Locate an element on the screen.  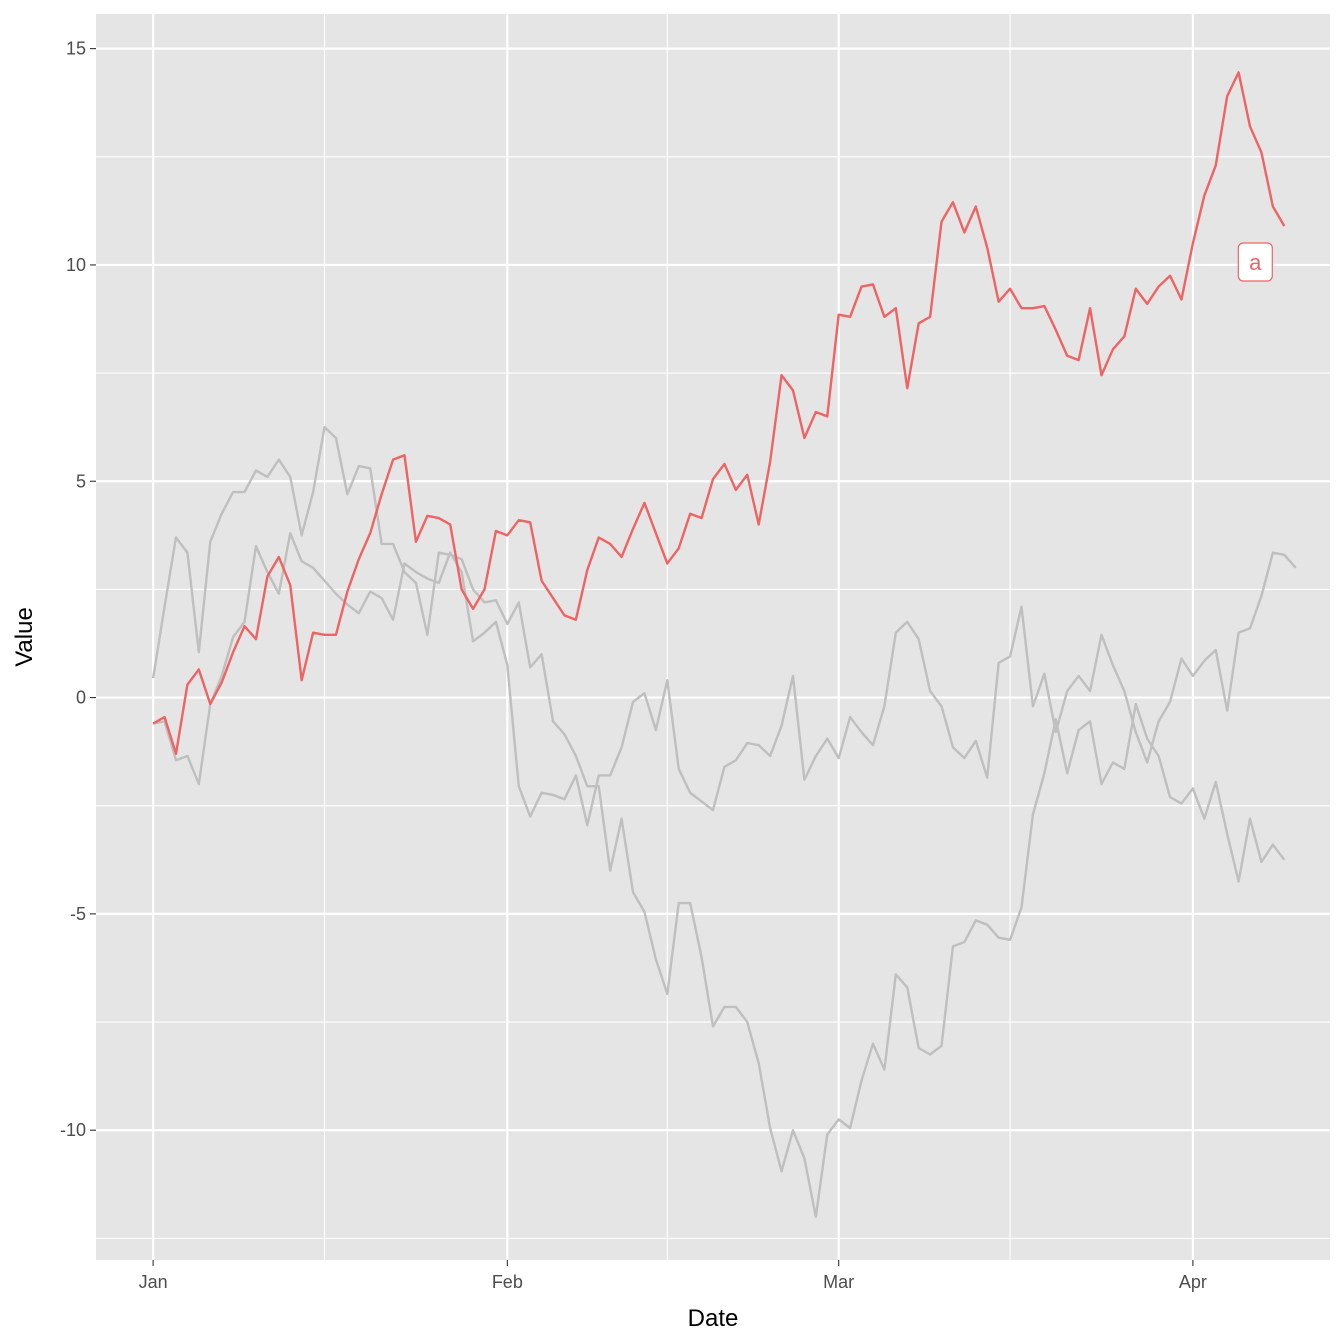
y-tick-label: 5 is located at coordinates (81, 481).